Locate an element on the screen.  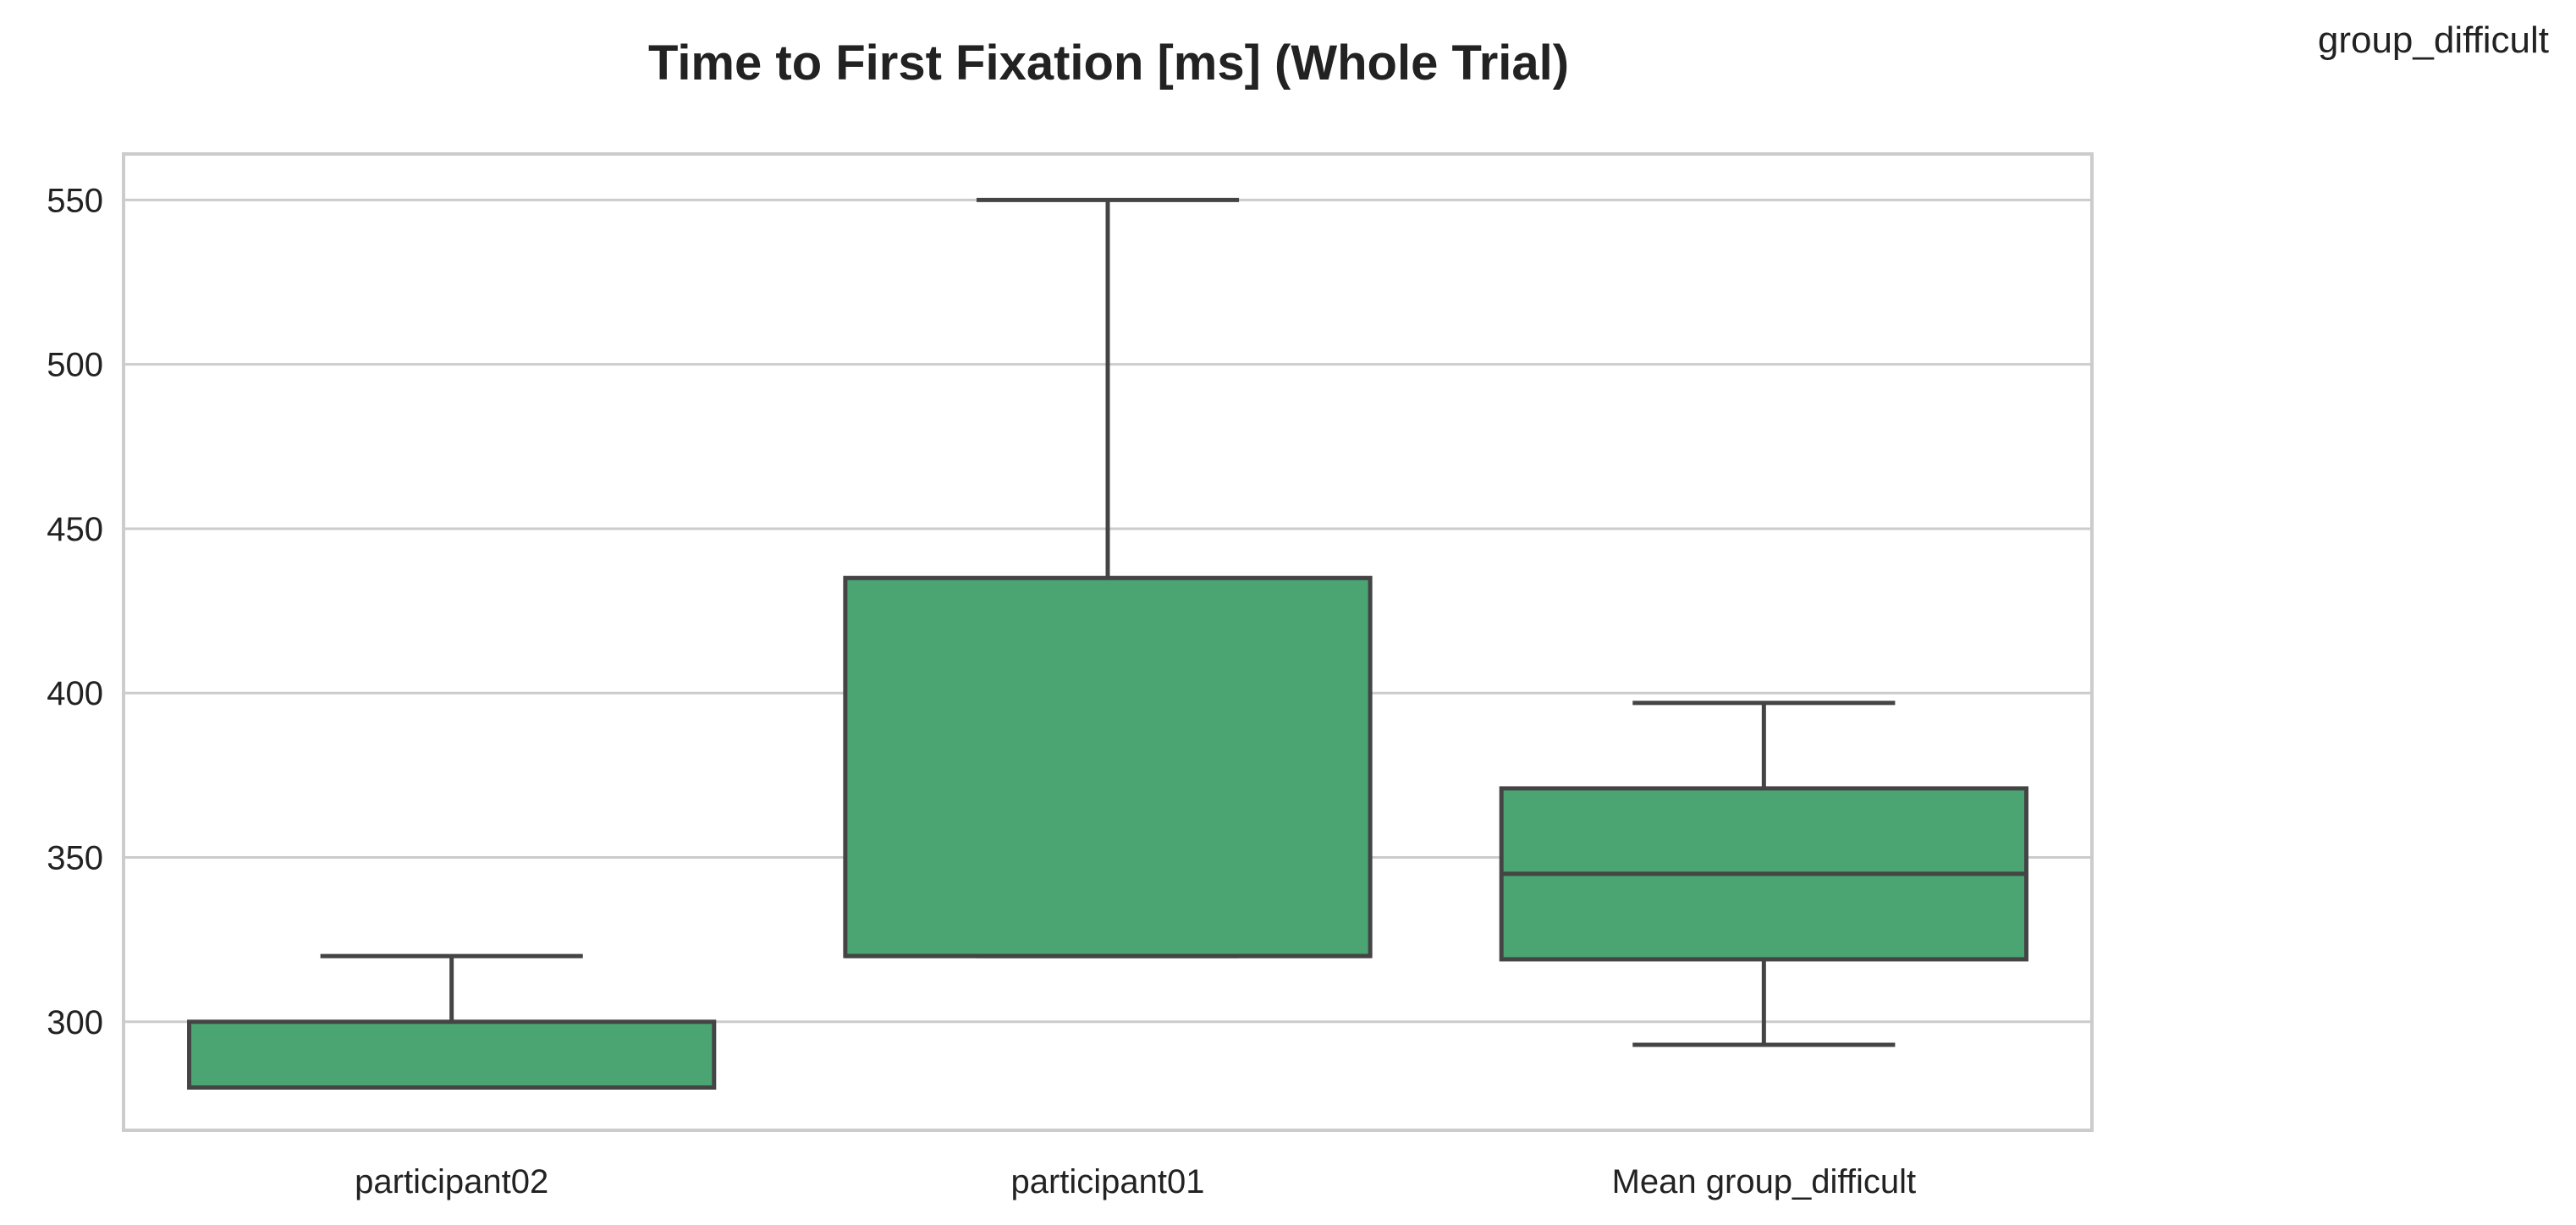
box-participant01 is located at coordinates (1108, 578).